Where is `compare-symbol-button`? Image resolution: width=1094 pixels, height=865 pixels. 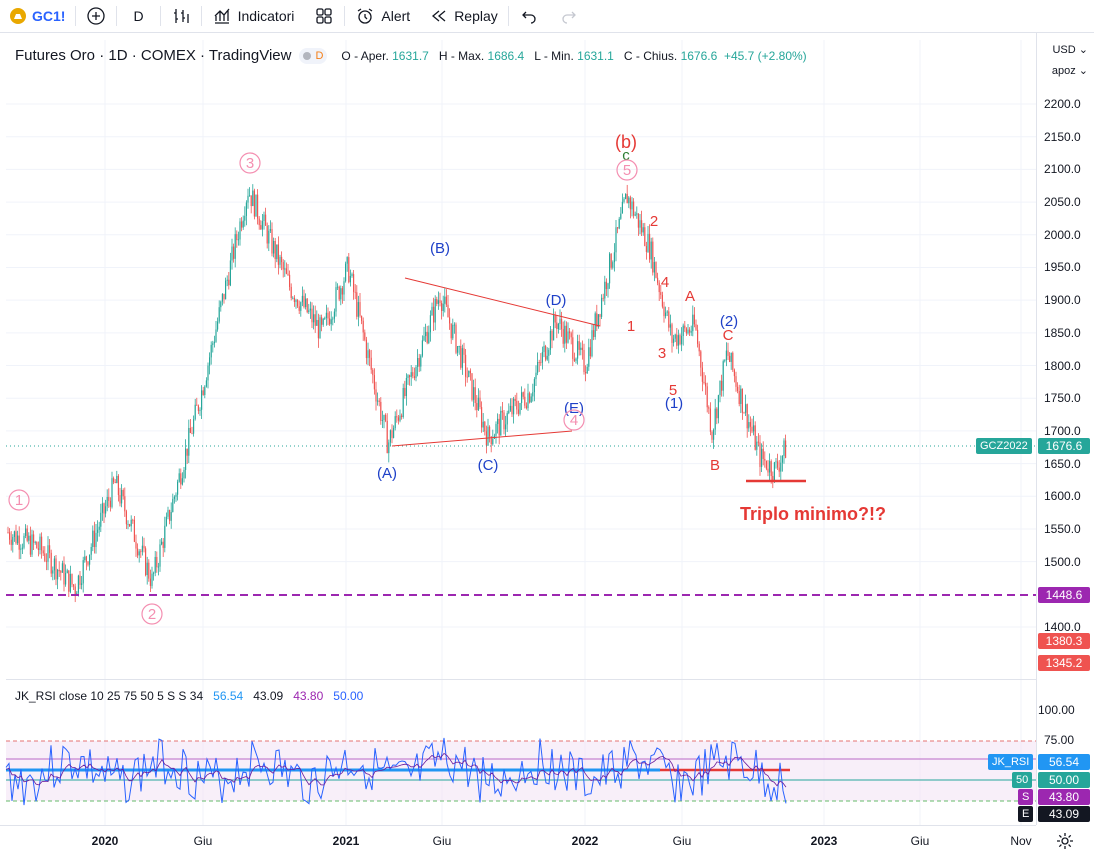
compare-symbol-button is located at coordinates (96, 16).